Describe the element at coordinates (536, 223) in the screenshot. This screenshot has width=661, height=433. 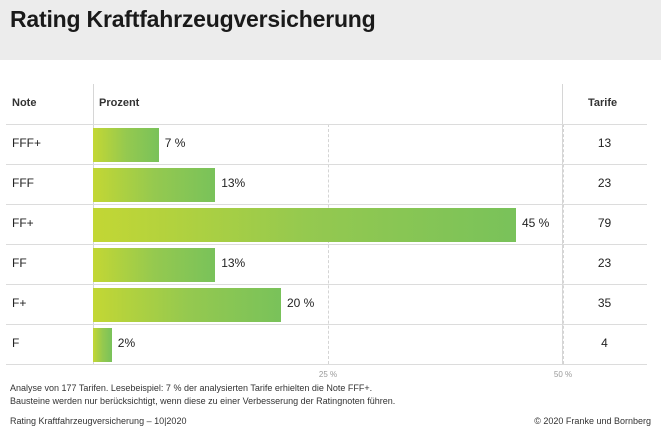
I see `bar-value-label: 45 %` at that location.